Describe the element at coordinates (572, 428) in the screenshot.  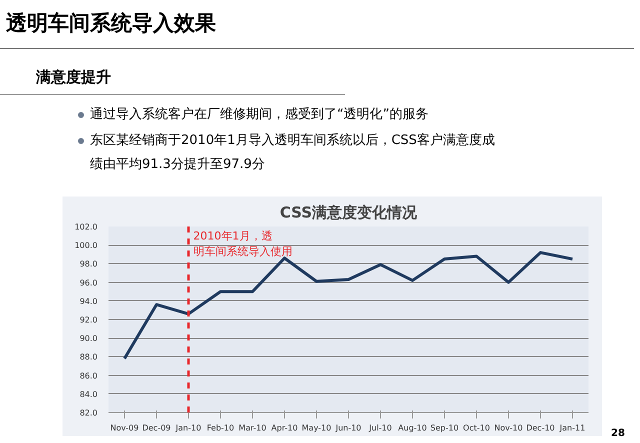
I see `x-tick-label: Jan-11` at that location.